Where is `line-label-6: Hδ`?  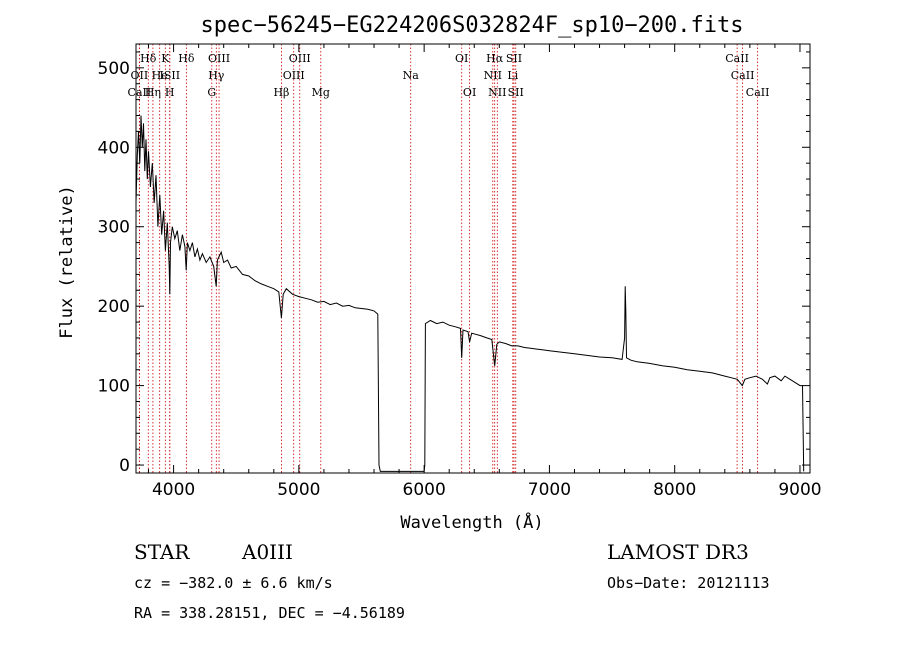
line-label-6: Hδ is located at coordinates (186, 58).